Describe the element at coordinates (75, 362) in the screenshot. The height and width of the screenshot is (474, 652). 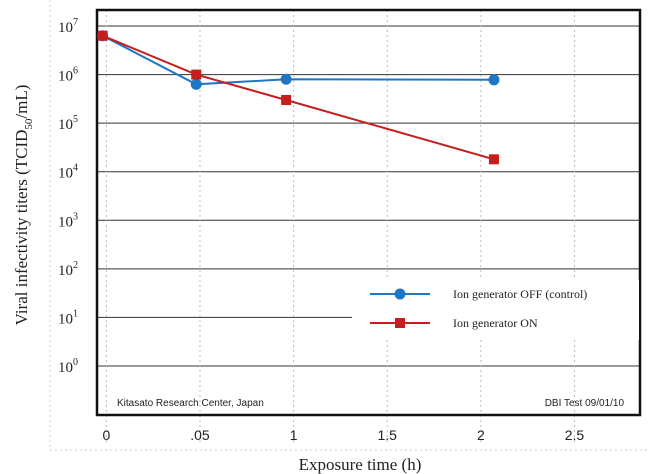
I see `y-tick-exponent: 0` at that location.